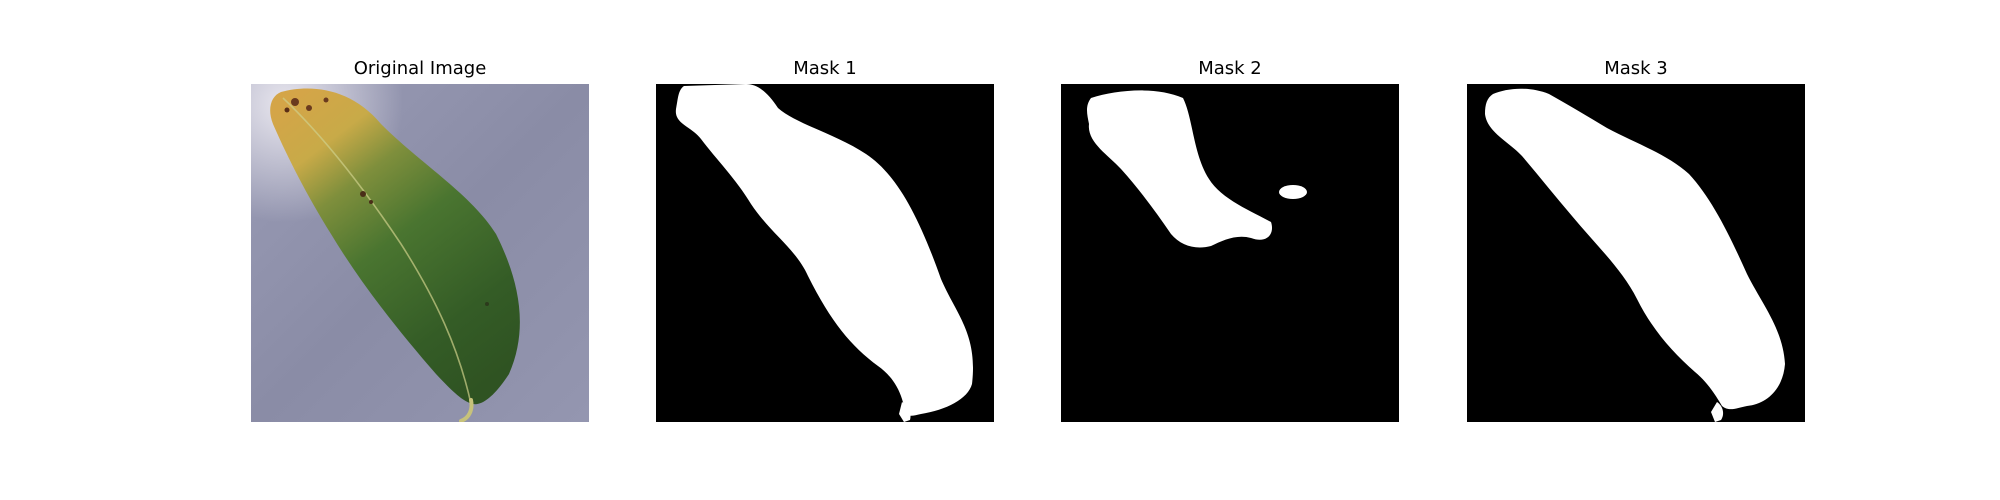 The image size is (2000, 500). What do you see at coordinates (1293, 192) in the screenshot?
I see `mask-blob` at bounding box center [1293, 192].